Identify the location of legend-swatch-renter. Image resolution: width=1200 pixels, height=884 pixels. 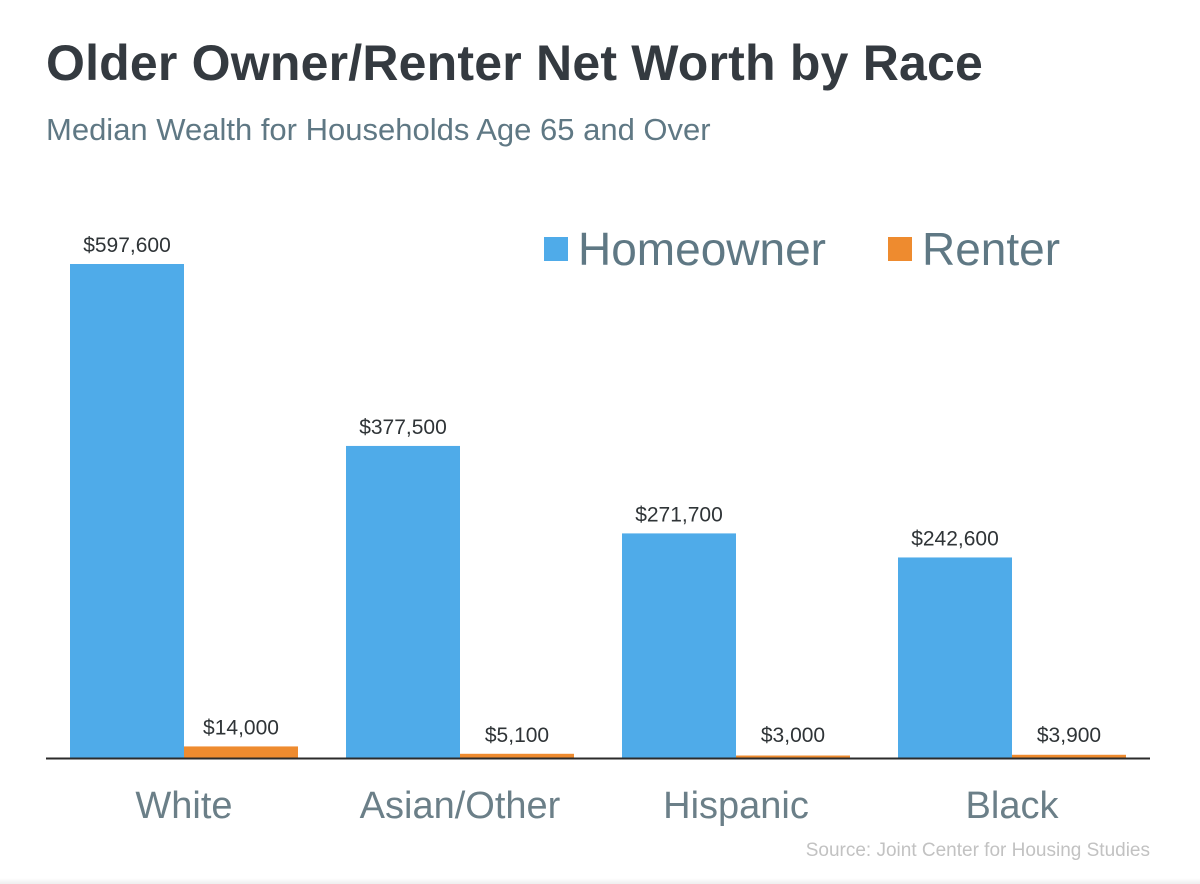
(900, 249).